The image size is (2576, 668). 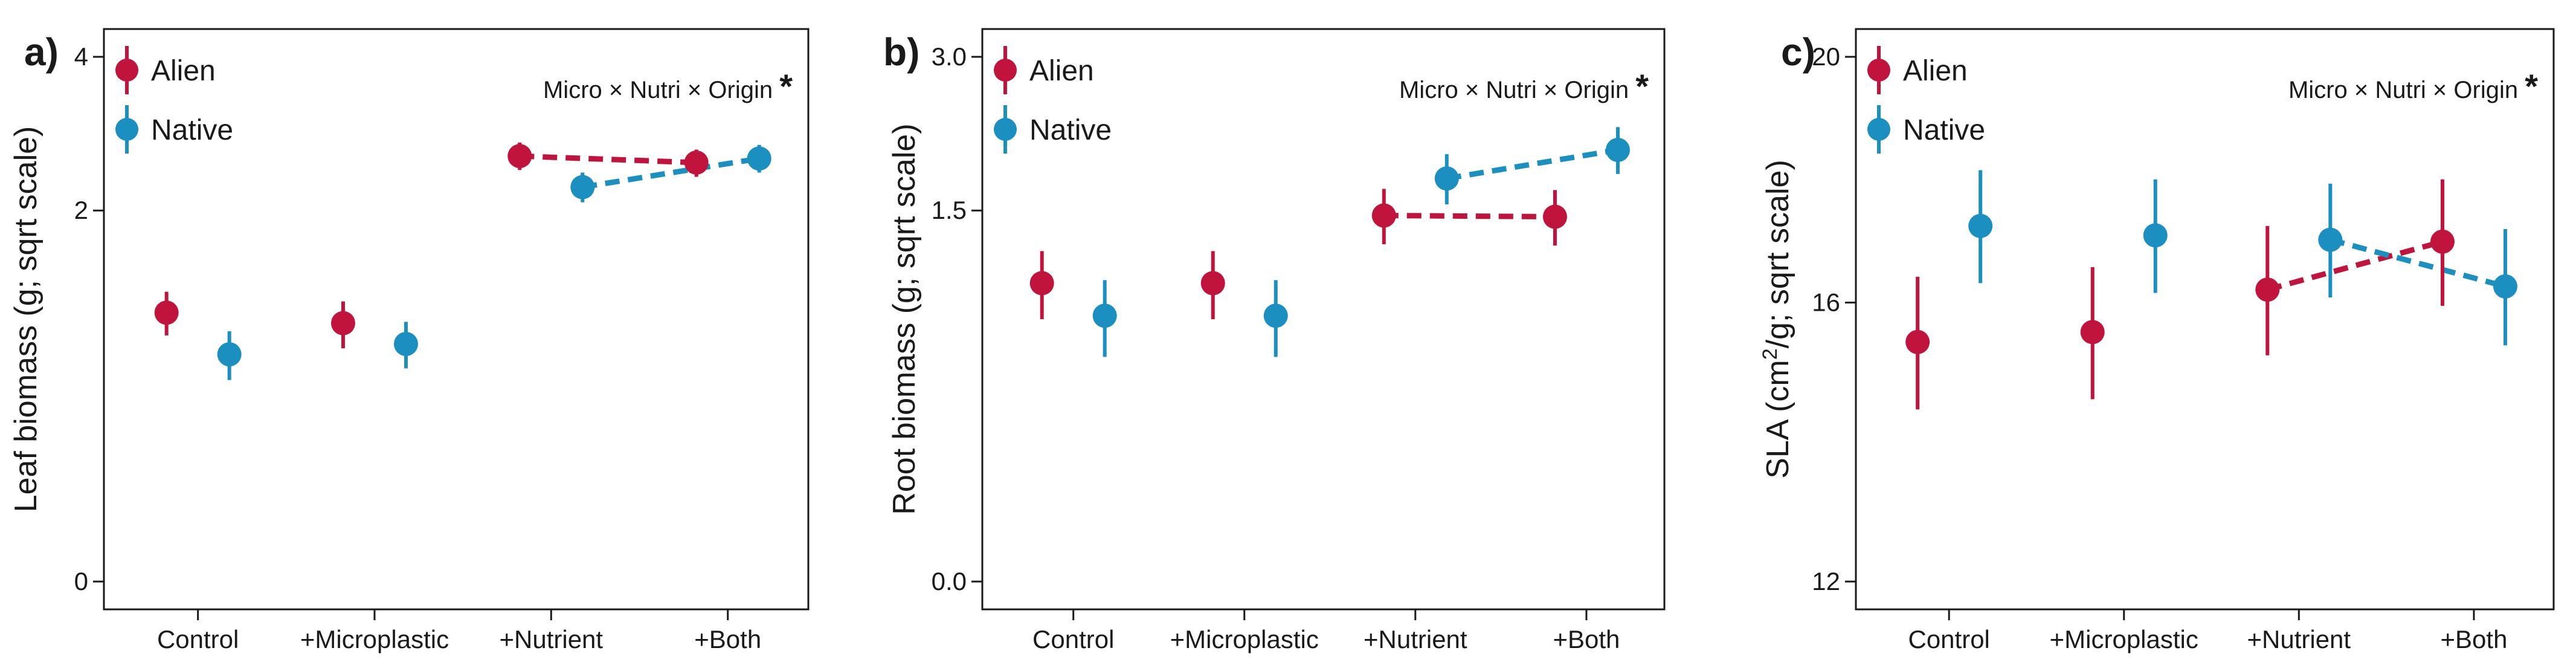 I want to click on y-tick-label: 16, so click(x=1826, y=302).